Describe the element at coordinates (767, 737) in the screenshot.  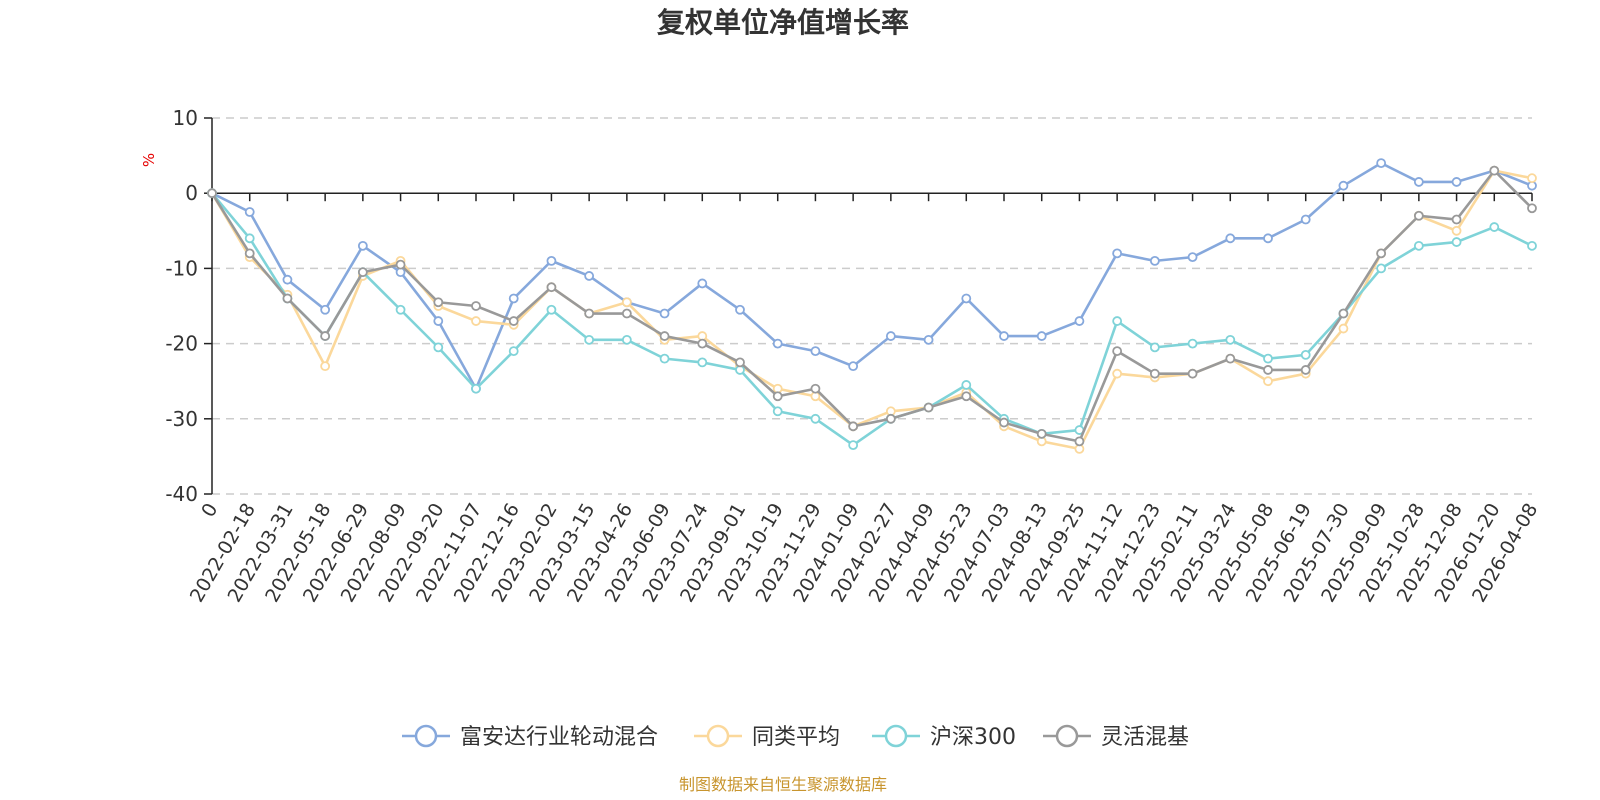
I see `legend-item: 同类平均` at that location.